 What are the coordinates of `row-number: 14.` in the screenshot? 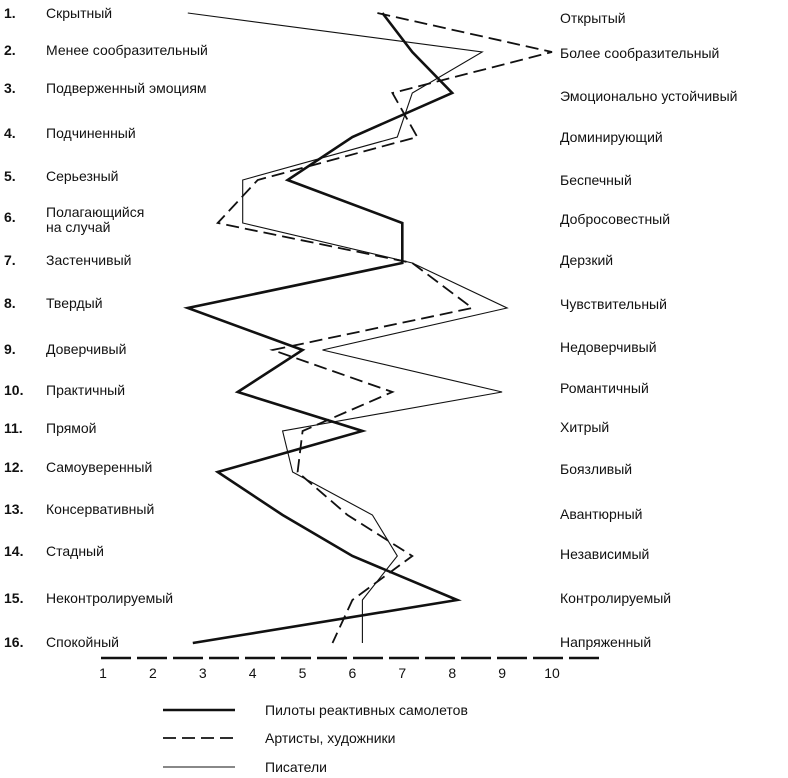 It's located at (13, 551).